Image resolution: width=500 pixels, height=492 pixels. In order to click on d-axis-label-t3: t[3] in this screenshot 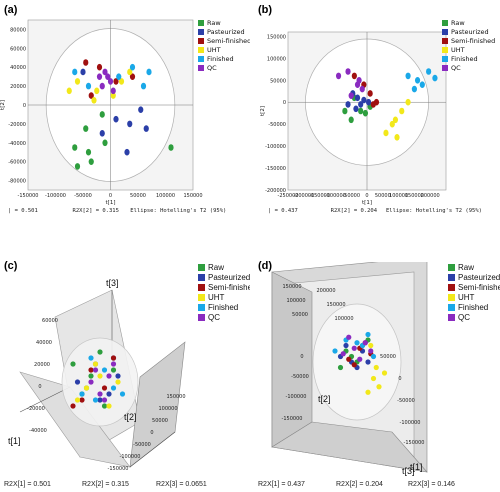, I will do `click(408, 471)`.